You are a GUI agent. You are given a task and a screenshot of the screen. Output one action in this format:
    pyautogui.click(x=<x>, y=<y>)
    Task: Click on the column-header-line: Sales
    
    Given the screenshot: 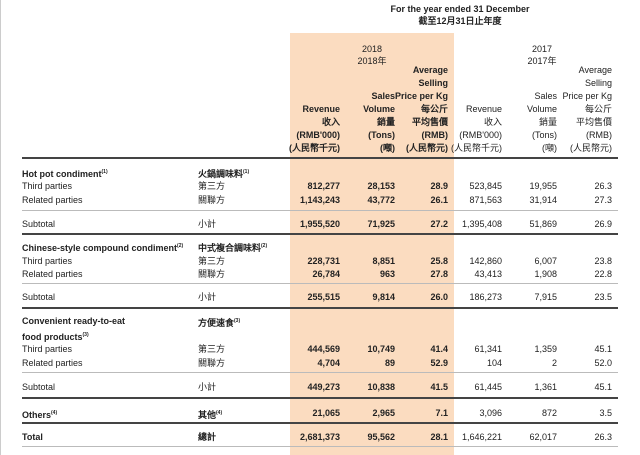 What is the action you would take?
    pyautogui.click(x=545, y=96)
    